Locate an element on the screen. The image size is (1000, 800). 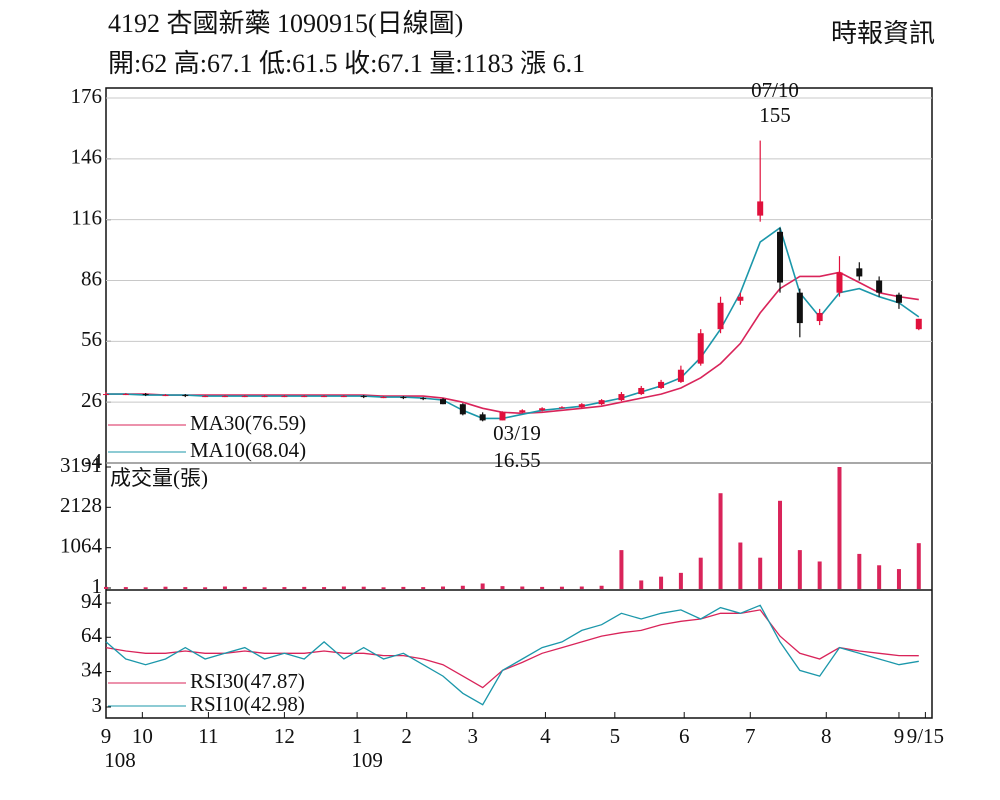
y-tick-label: 94 is located at coordinates (92, 601).